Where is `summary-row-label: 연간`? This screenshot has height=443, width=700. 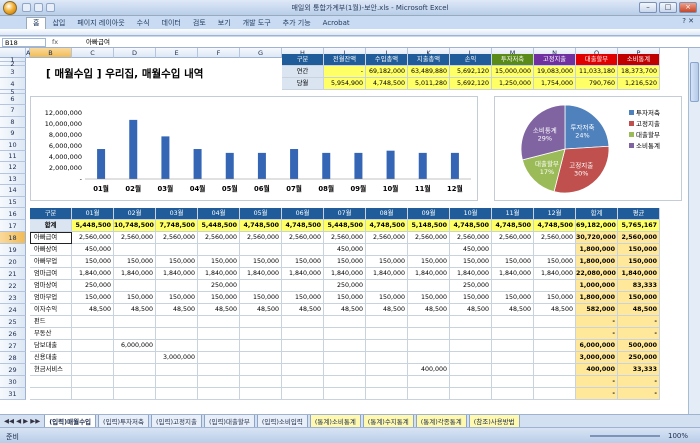 summary-row-label: 연간 is located at coordinates (303, 72).